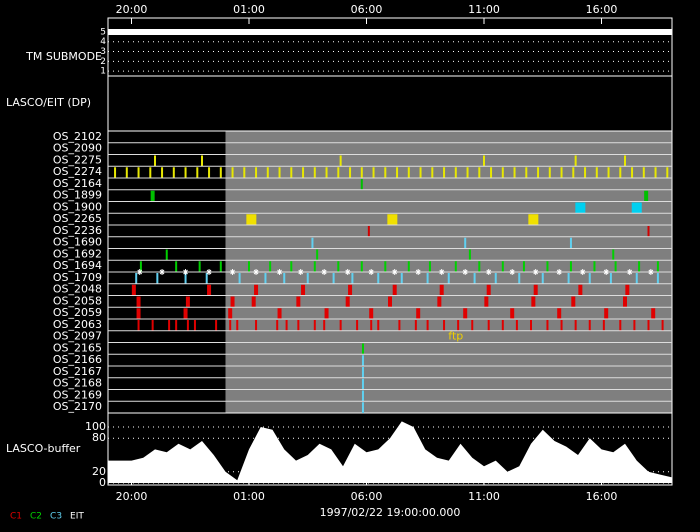 This screenshot has height=532, width=700. What do you see at coordinates (77, 195) in the screenshot?
I see `row-label: OS_1899` at bounding box center [77, 195].